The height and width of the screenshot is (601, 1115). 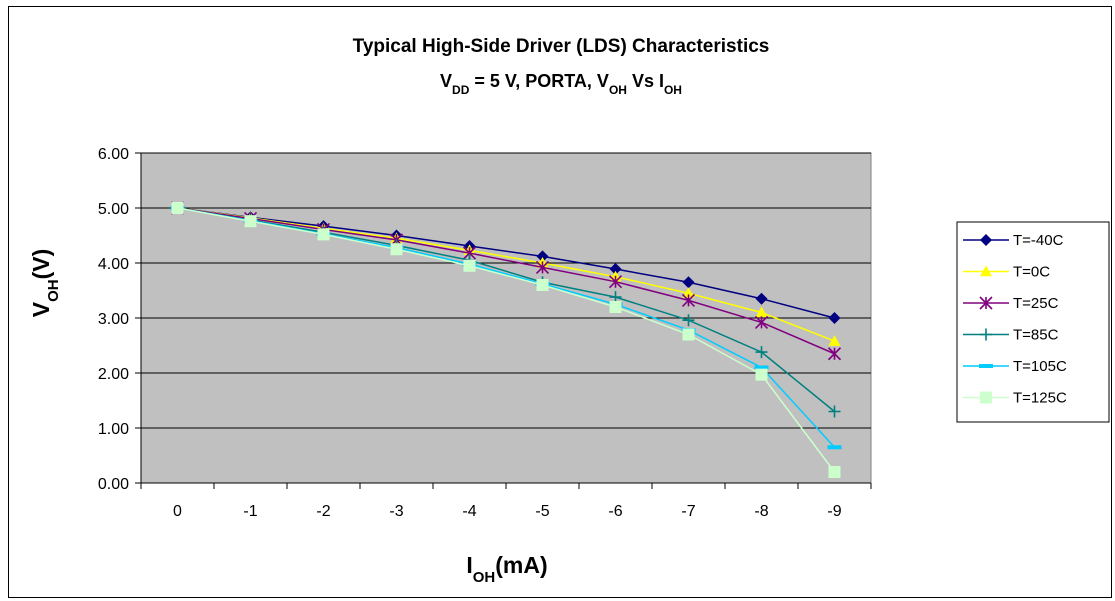 I want to click on x-tick-label: -1, so click(x=250, y=511).